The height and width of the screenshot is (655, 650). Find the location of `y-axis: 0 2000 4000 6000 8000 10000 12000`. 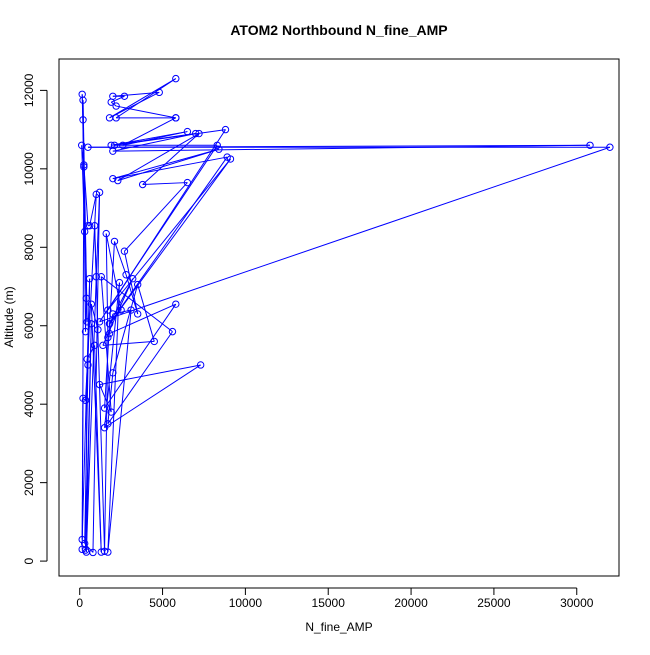

y-axis: 0 2000 4000 6000 8000 10000 12000 is located at coordinates (35, 318).